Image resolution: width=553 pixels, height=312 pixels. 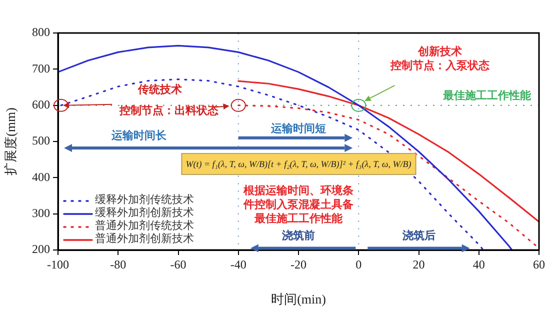 I want to click on x-tick-label: -40, so click(x=238, y=264).